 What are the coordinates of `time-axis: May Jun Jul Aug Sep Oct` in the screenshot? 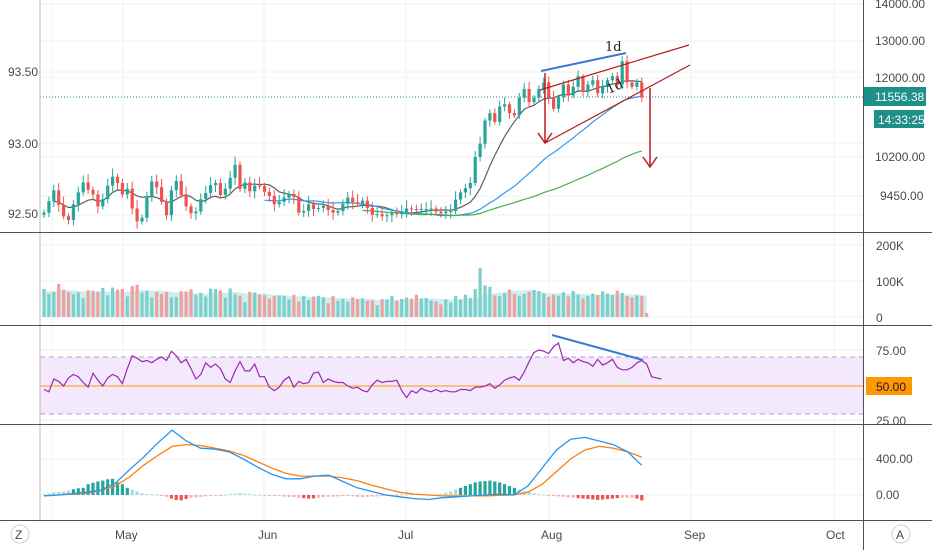 It's located at (480, 535).